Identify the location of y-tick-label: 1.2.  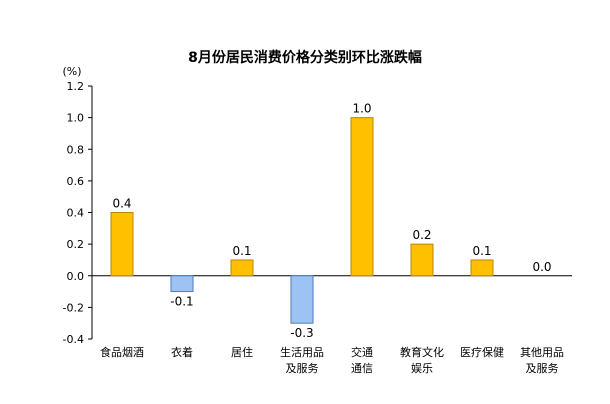
(76, 86).